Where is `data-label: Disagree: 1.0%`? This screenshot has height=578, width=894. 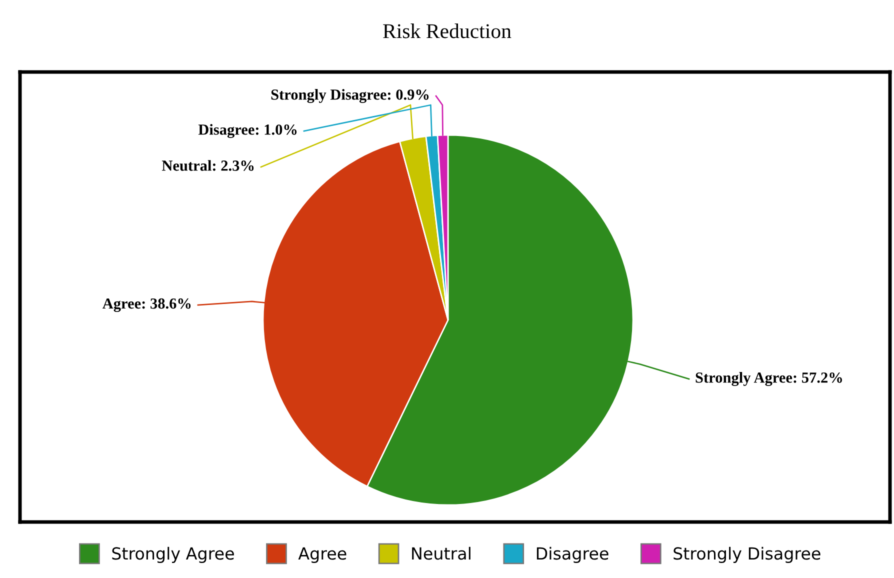
data-label: Disagree: 1.0% is located at coordinates (247, 131).